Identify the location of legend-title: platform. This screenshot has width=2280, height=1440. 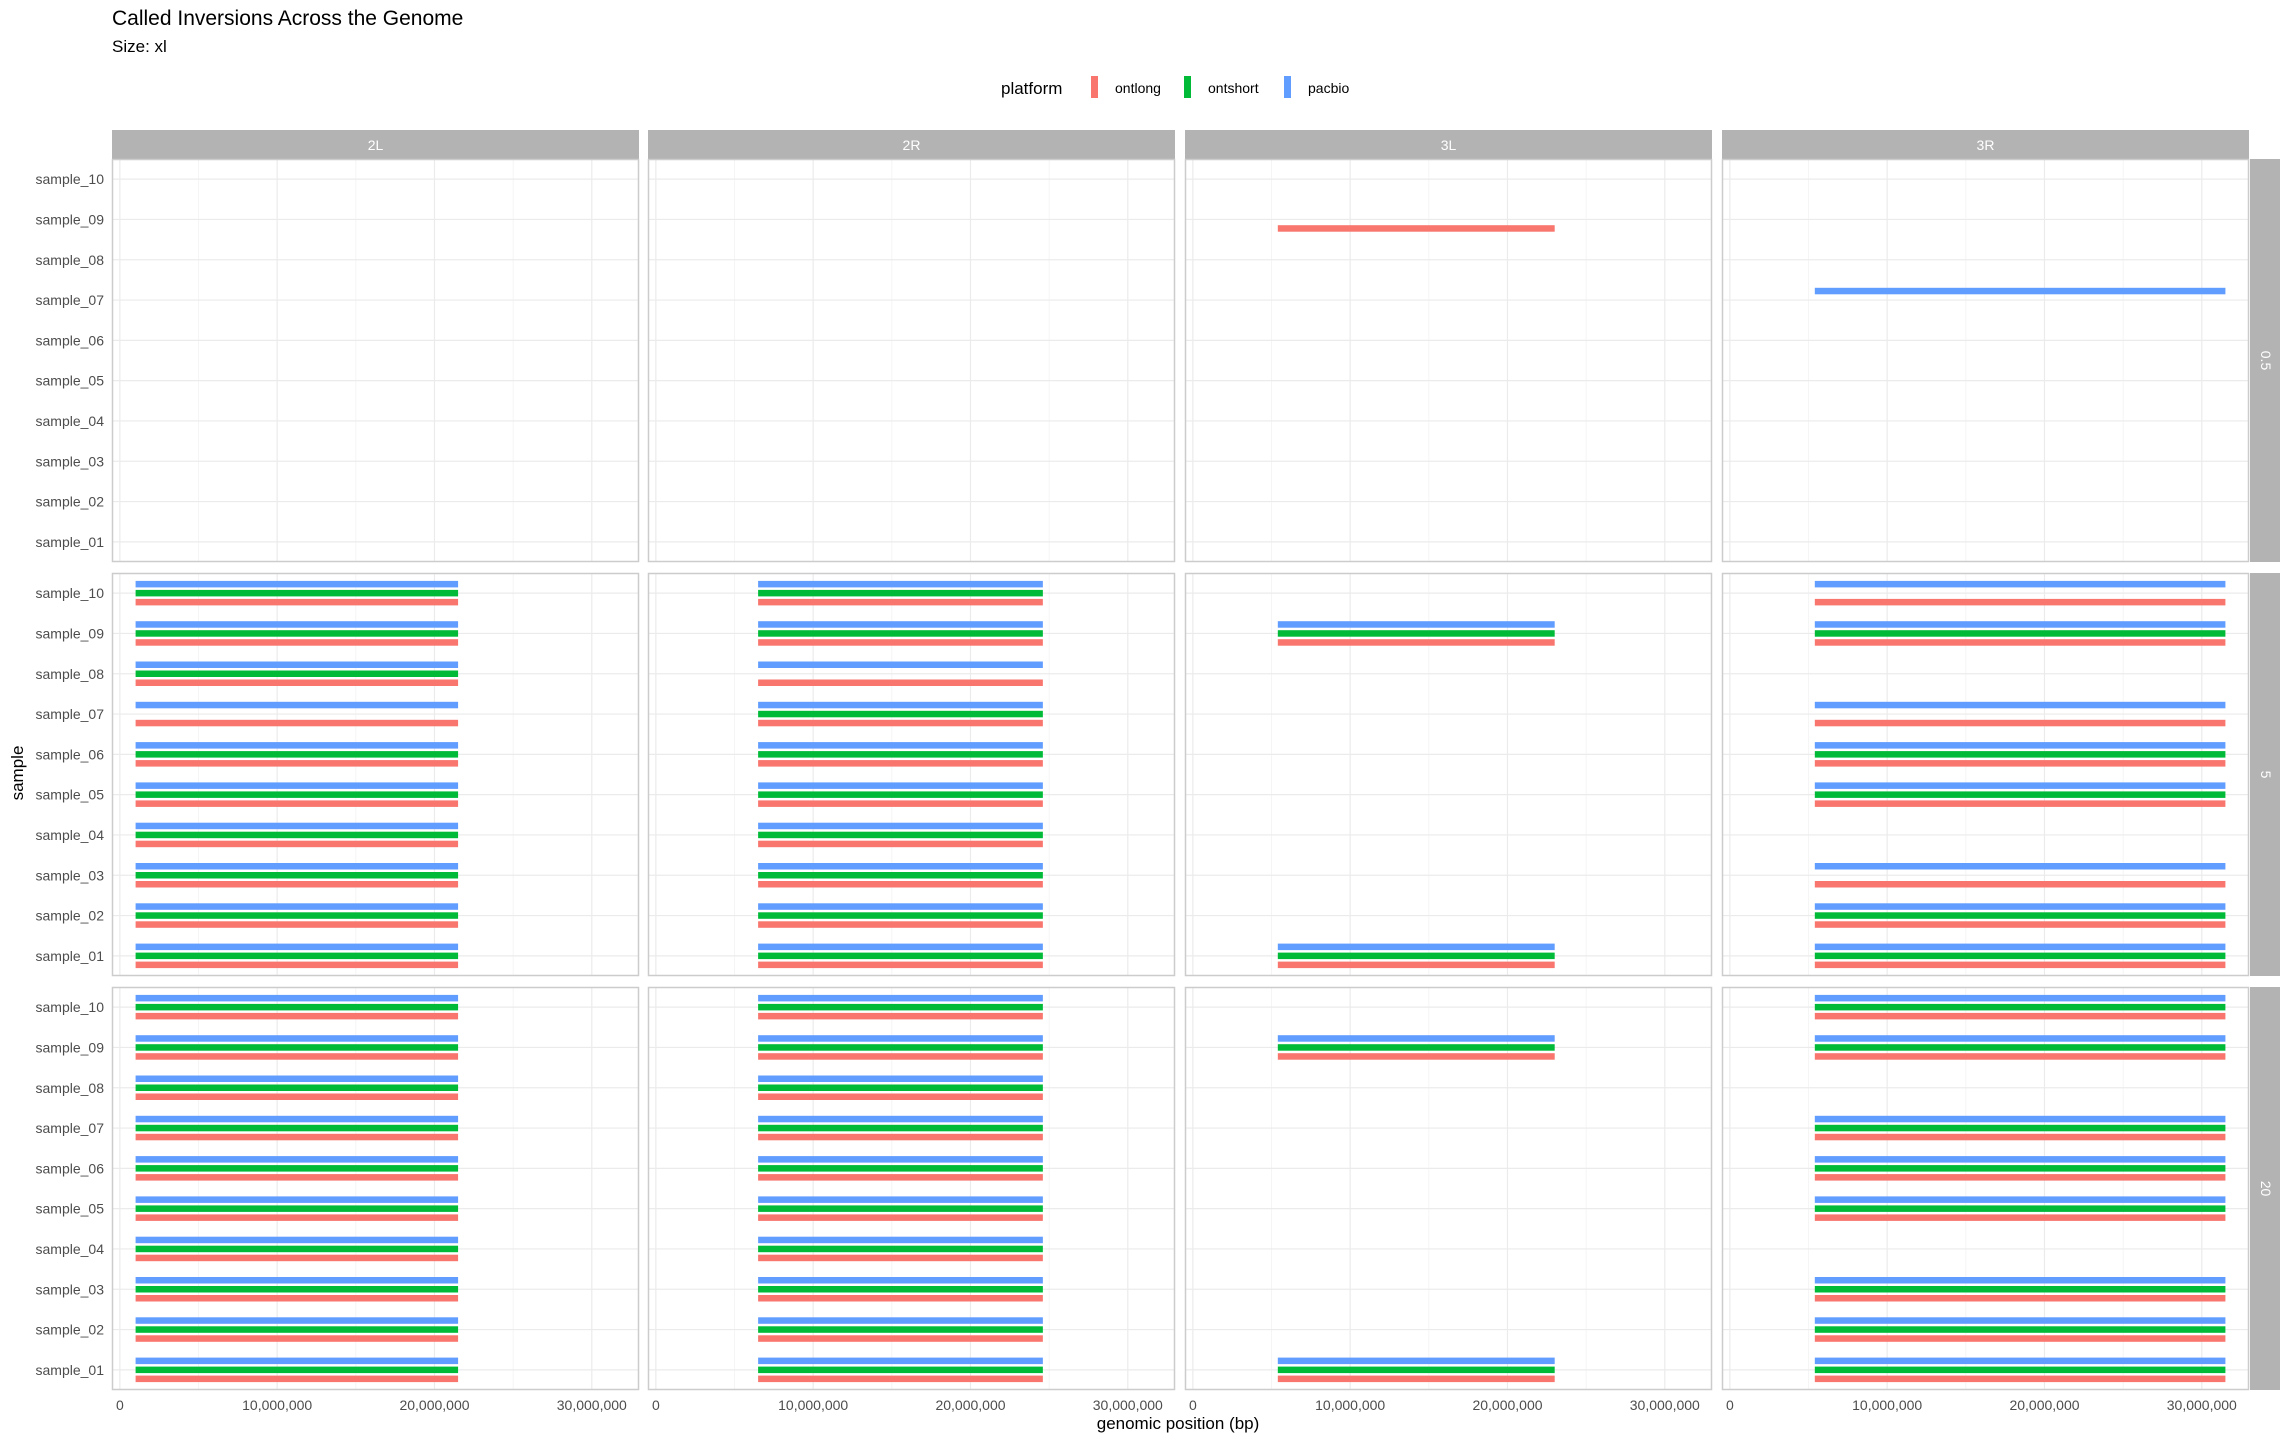
(1031, 88).